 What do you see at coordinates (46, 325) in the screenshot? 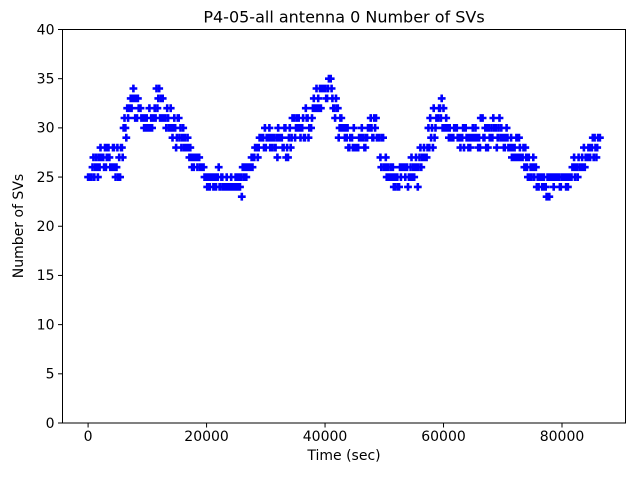
I see `y-tick-label: 10` at bounding box center [46, 325].